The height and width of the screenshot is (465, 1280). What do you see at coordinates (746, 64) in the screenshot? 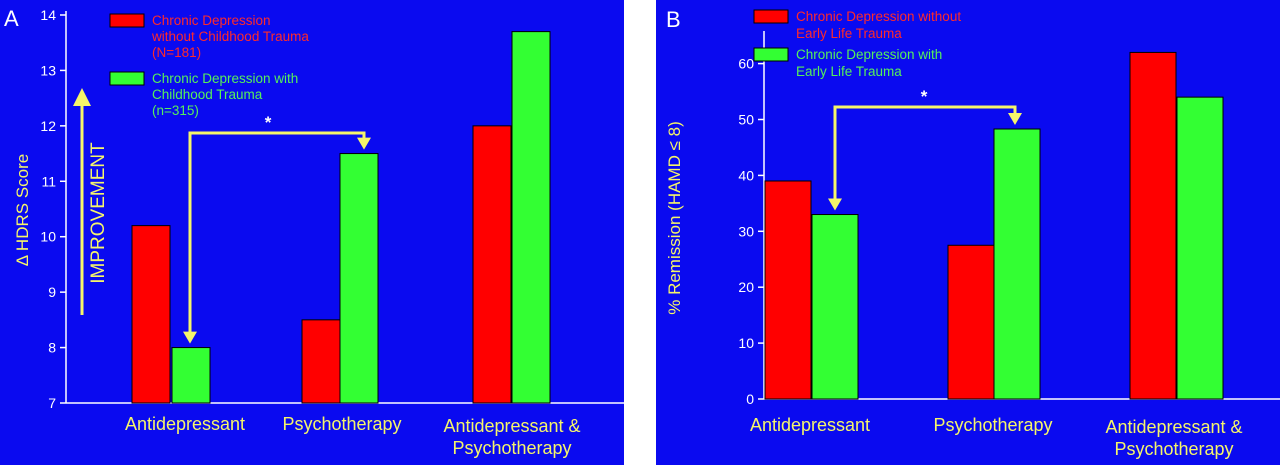
I see `y-tick-label: 60` at bounding box center [746, 64].